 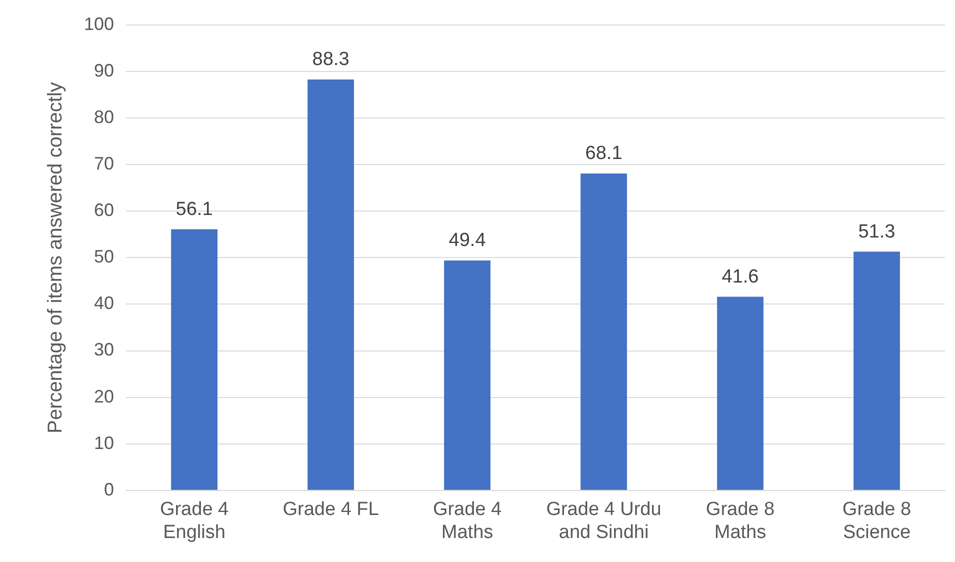 What do you see at coordinates (104, 70) in the screenshot?
I see `y-tick-label: 90` at bounding box center [104, 70].